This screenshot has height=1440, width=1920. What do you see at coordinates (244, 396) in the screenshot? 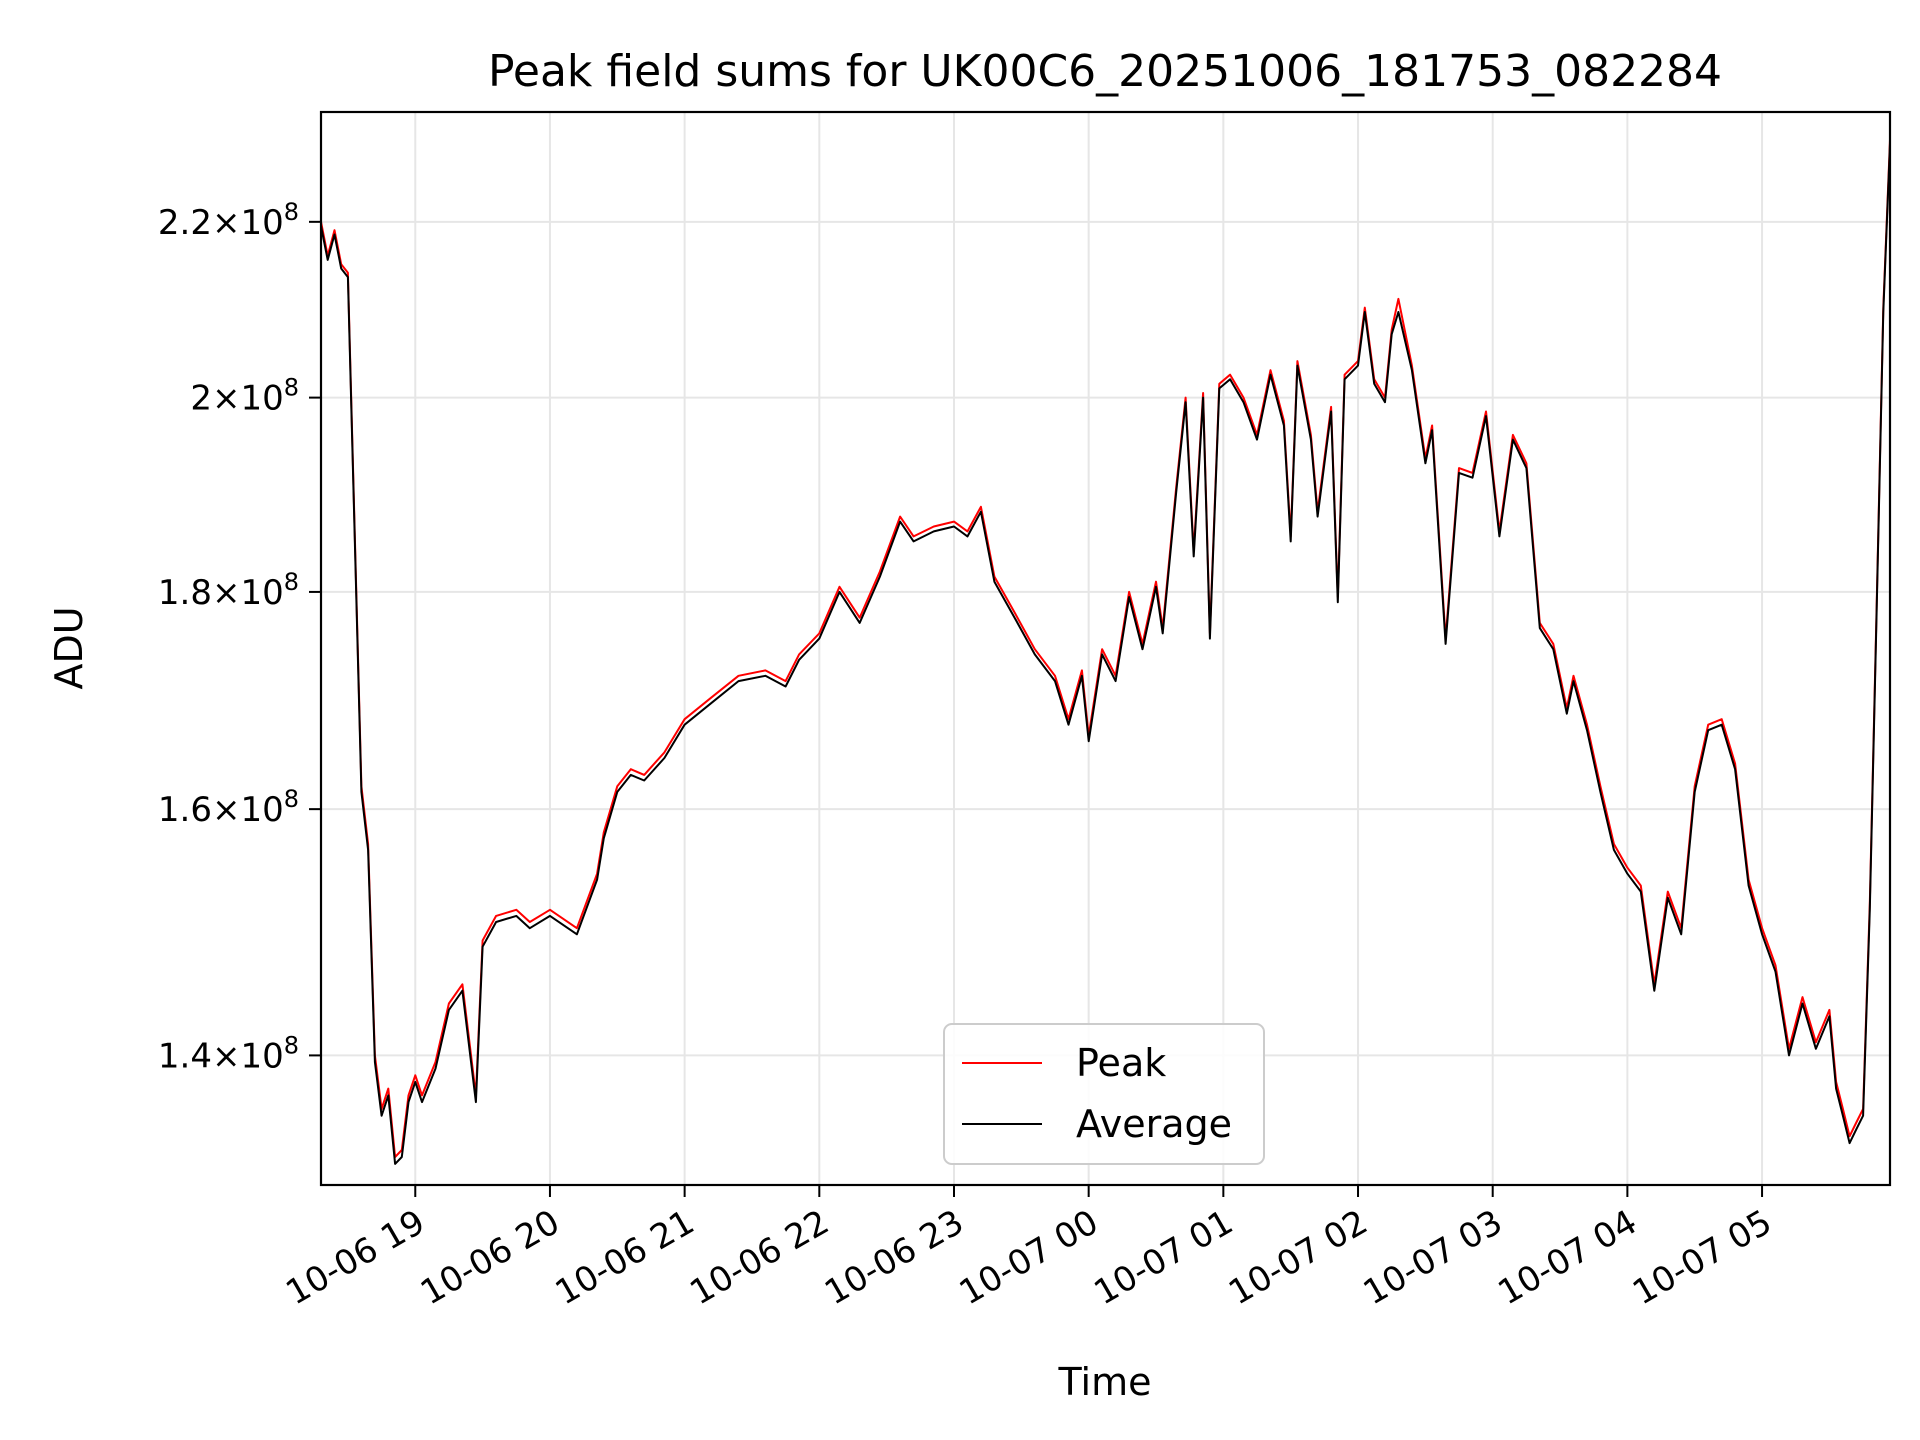
I see `y-tick-label: 2×108` at bounding box center [244, 396].